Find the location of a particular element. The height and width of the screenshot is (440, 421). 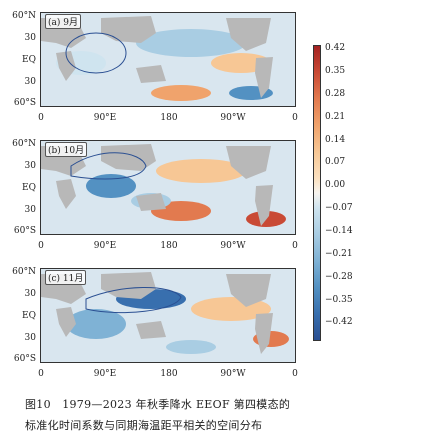

colorbar-label: −0.14 is located at coordinates (339, 231).